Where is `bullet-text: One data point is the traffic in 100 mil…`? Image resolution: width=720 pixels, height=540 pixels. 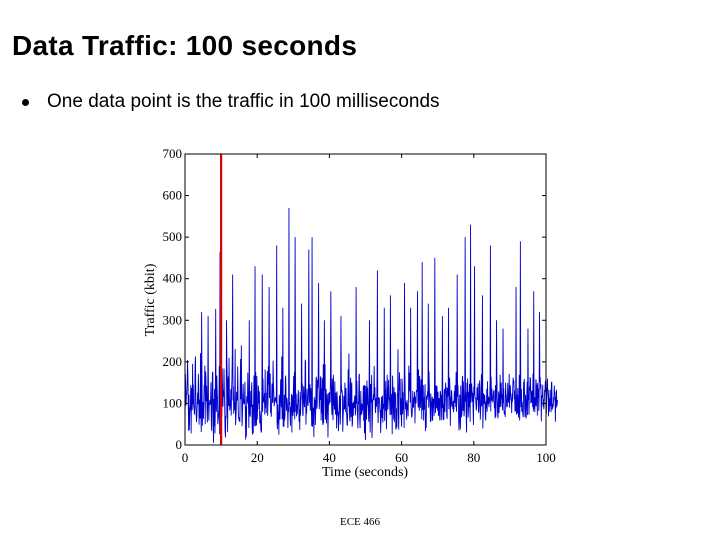
bullet-text: One data point is the traffic in 100 mil… is located at coordinates (243, 101).